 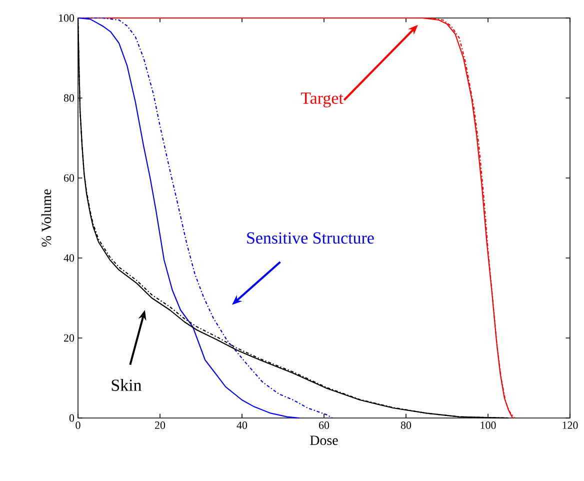 What do you see at coordinates (69, 98) in the screenshot?
I see `y-tick-label: 80` at bounding box center [69, 98].